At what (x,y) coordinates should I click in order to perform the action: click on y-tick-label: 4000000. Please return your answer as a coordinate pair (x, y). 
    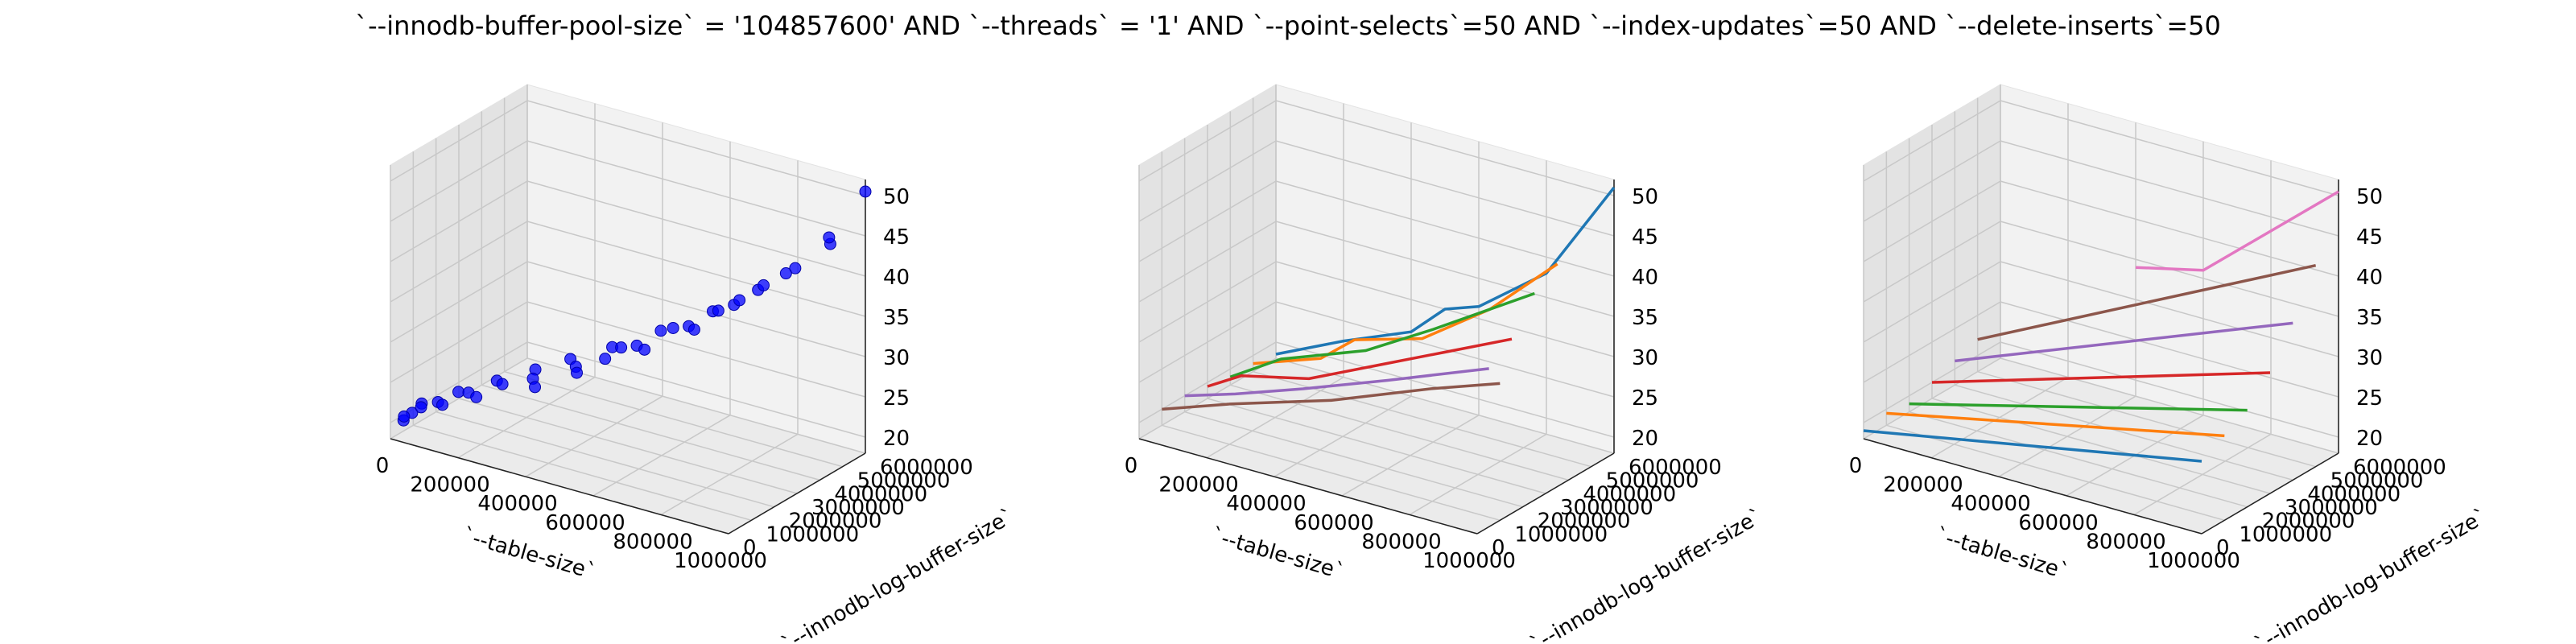
    Looking at the image, I should click on (880, 494).